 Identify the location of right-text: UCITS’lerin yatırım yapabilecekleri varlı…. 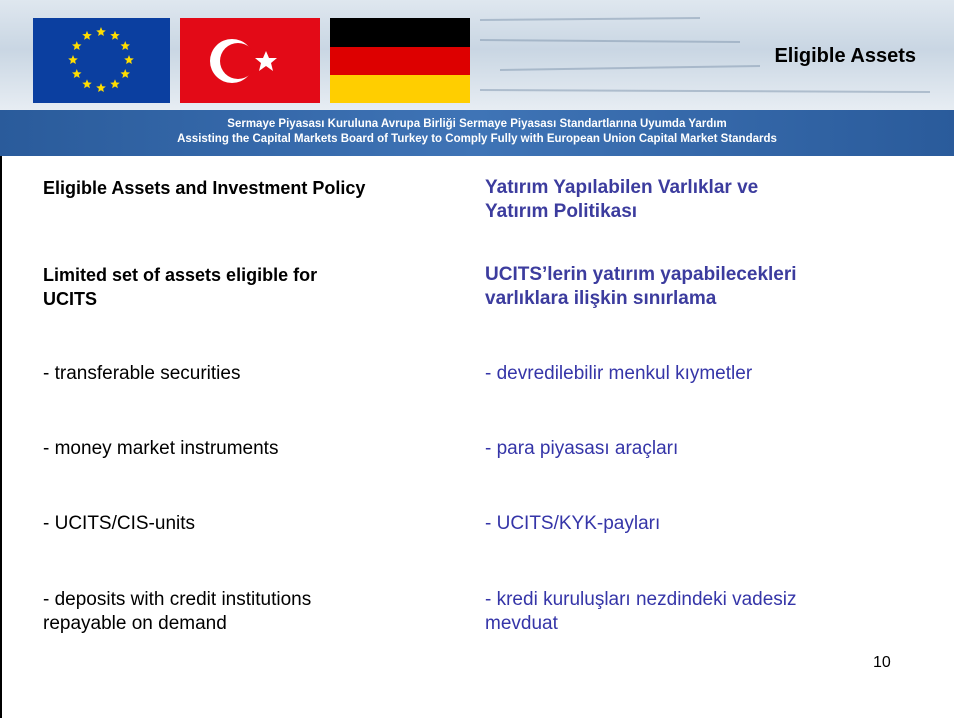
(641, 287).